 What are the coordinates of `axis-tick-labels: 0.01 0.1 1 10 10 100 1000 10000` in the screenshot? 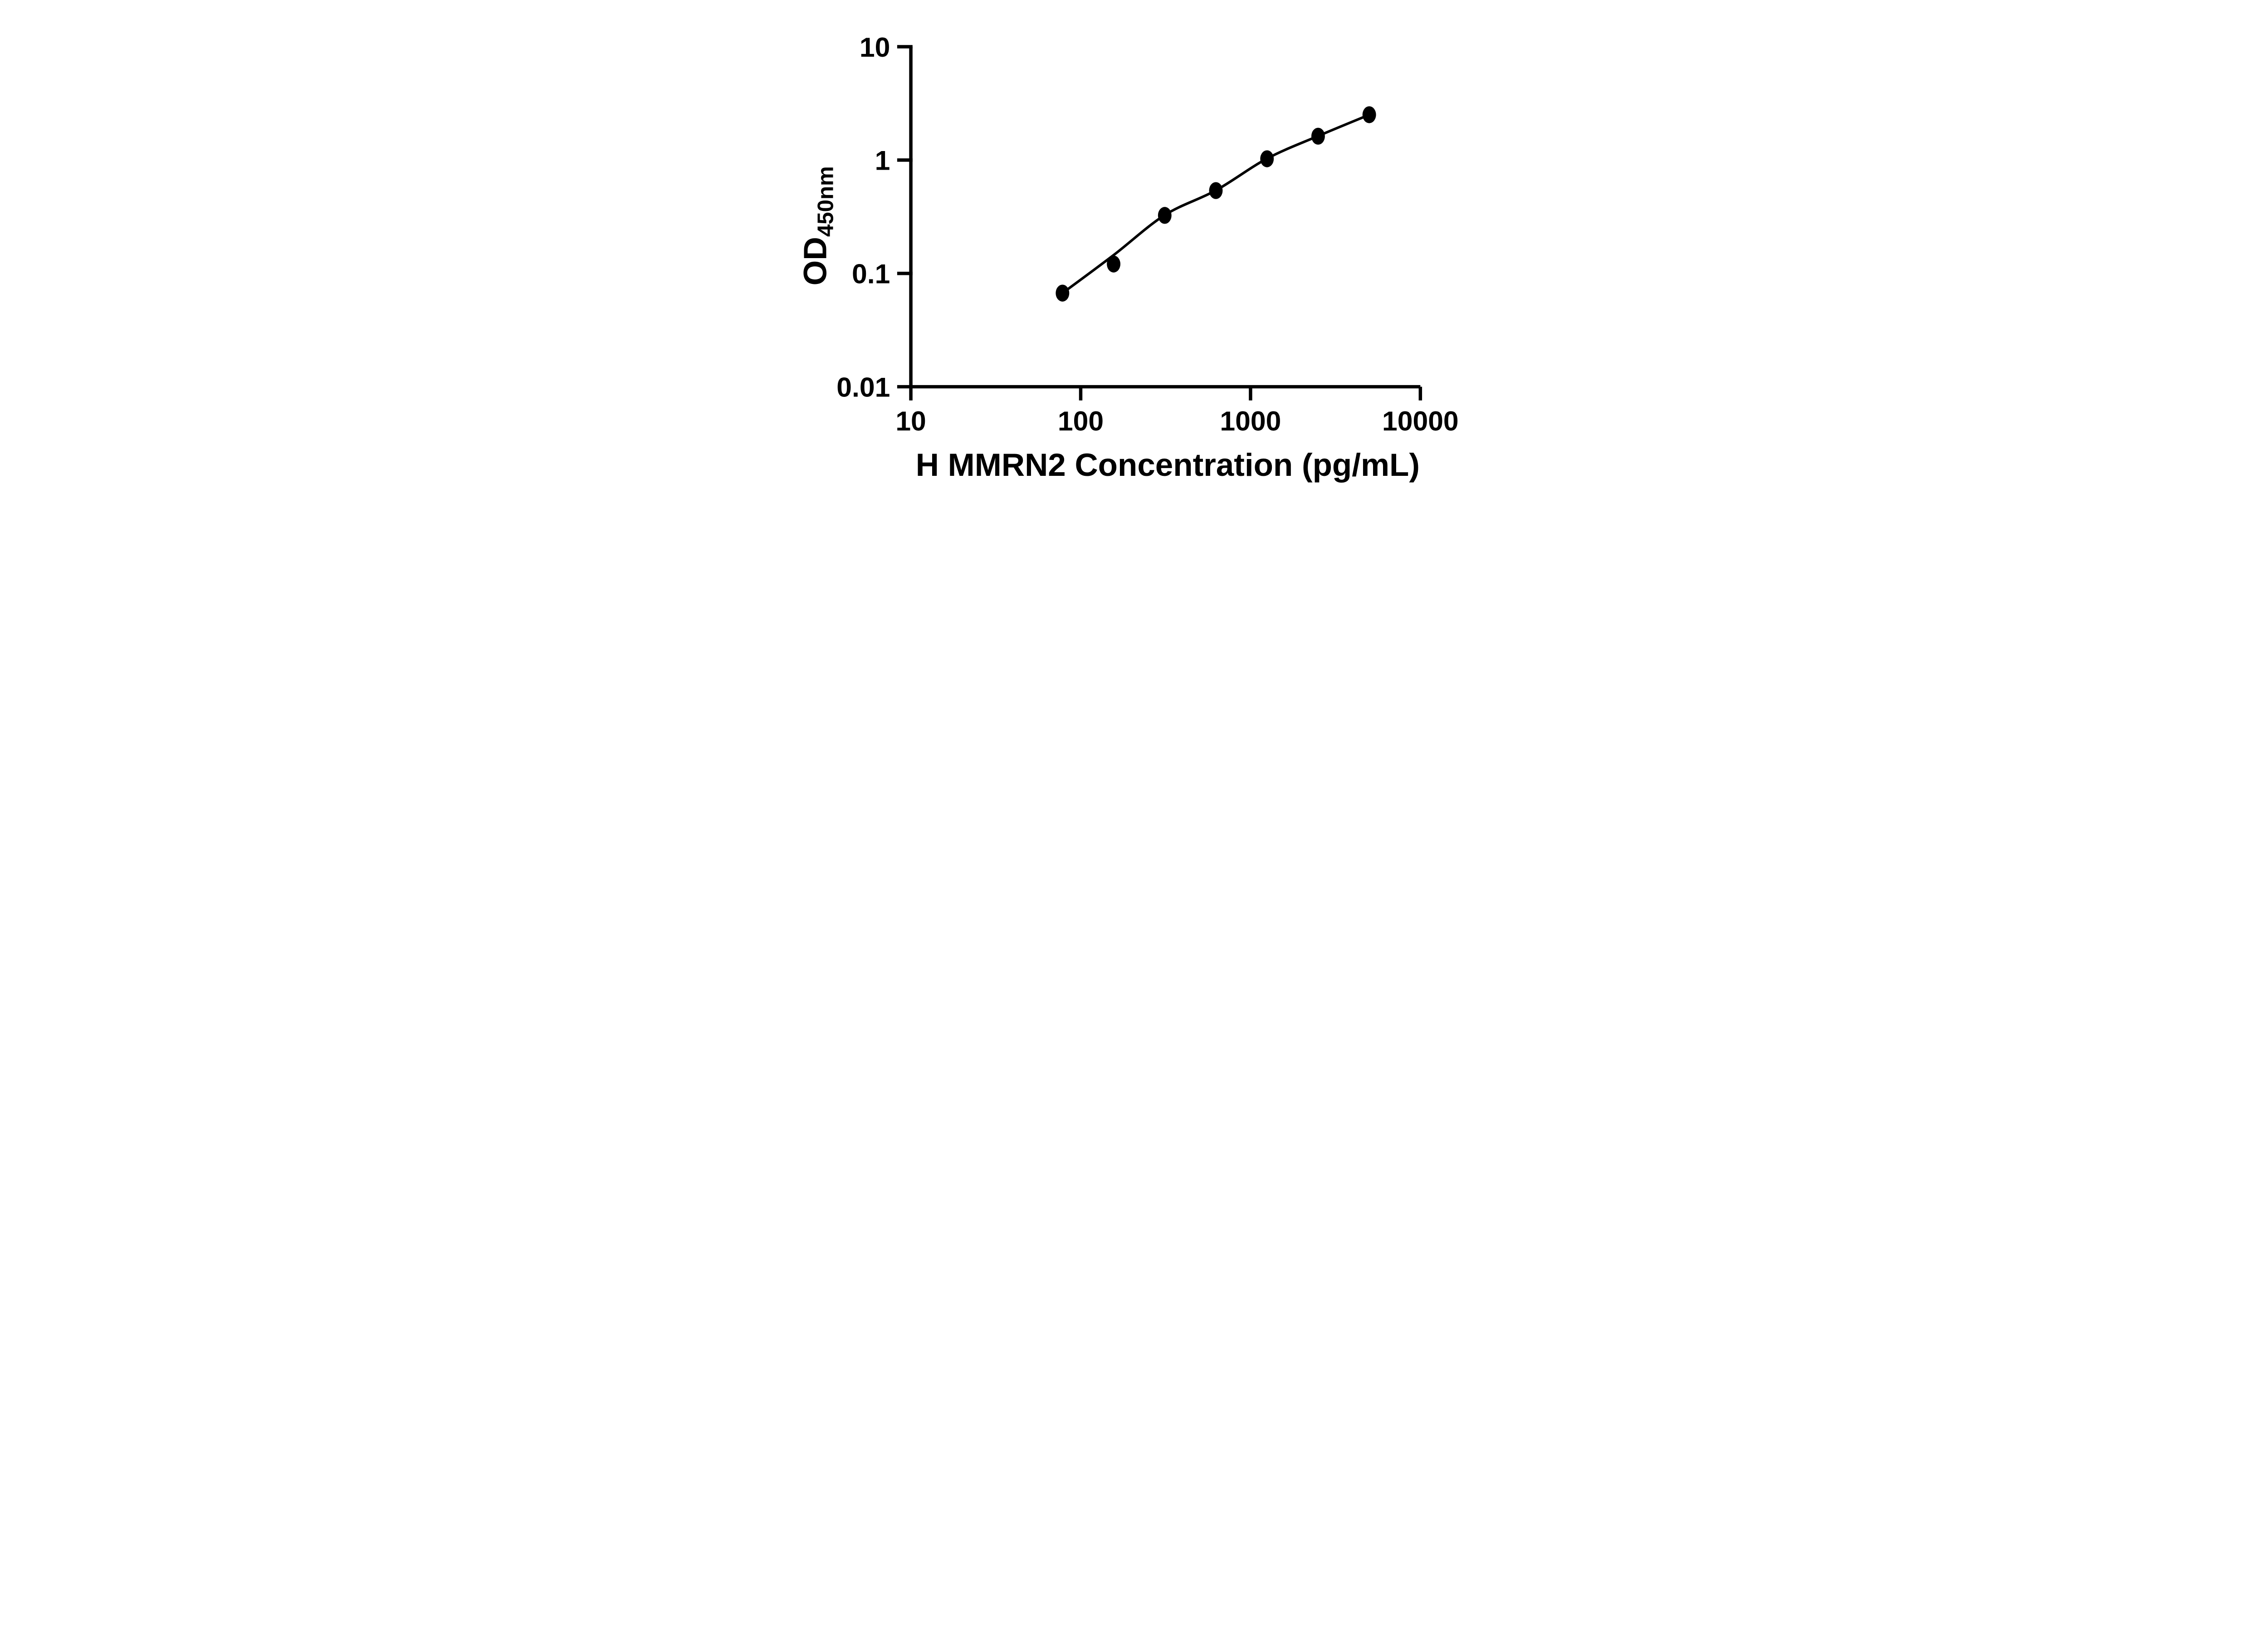 It's located at (1147, 234).